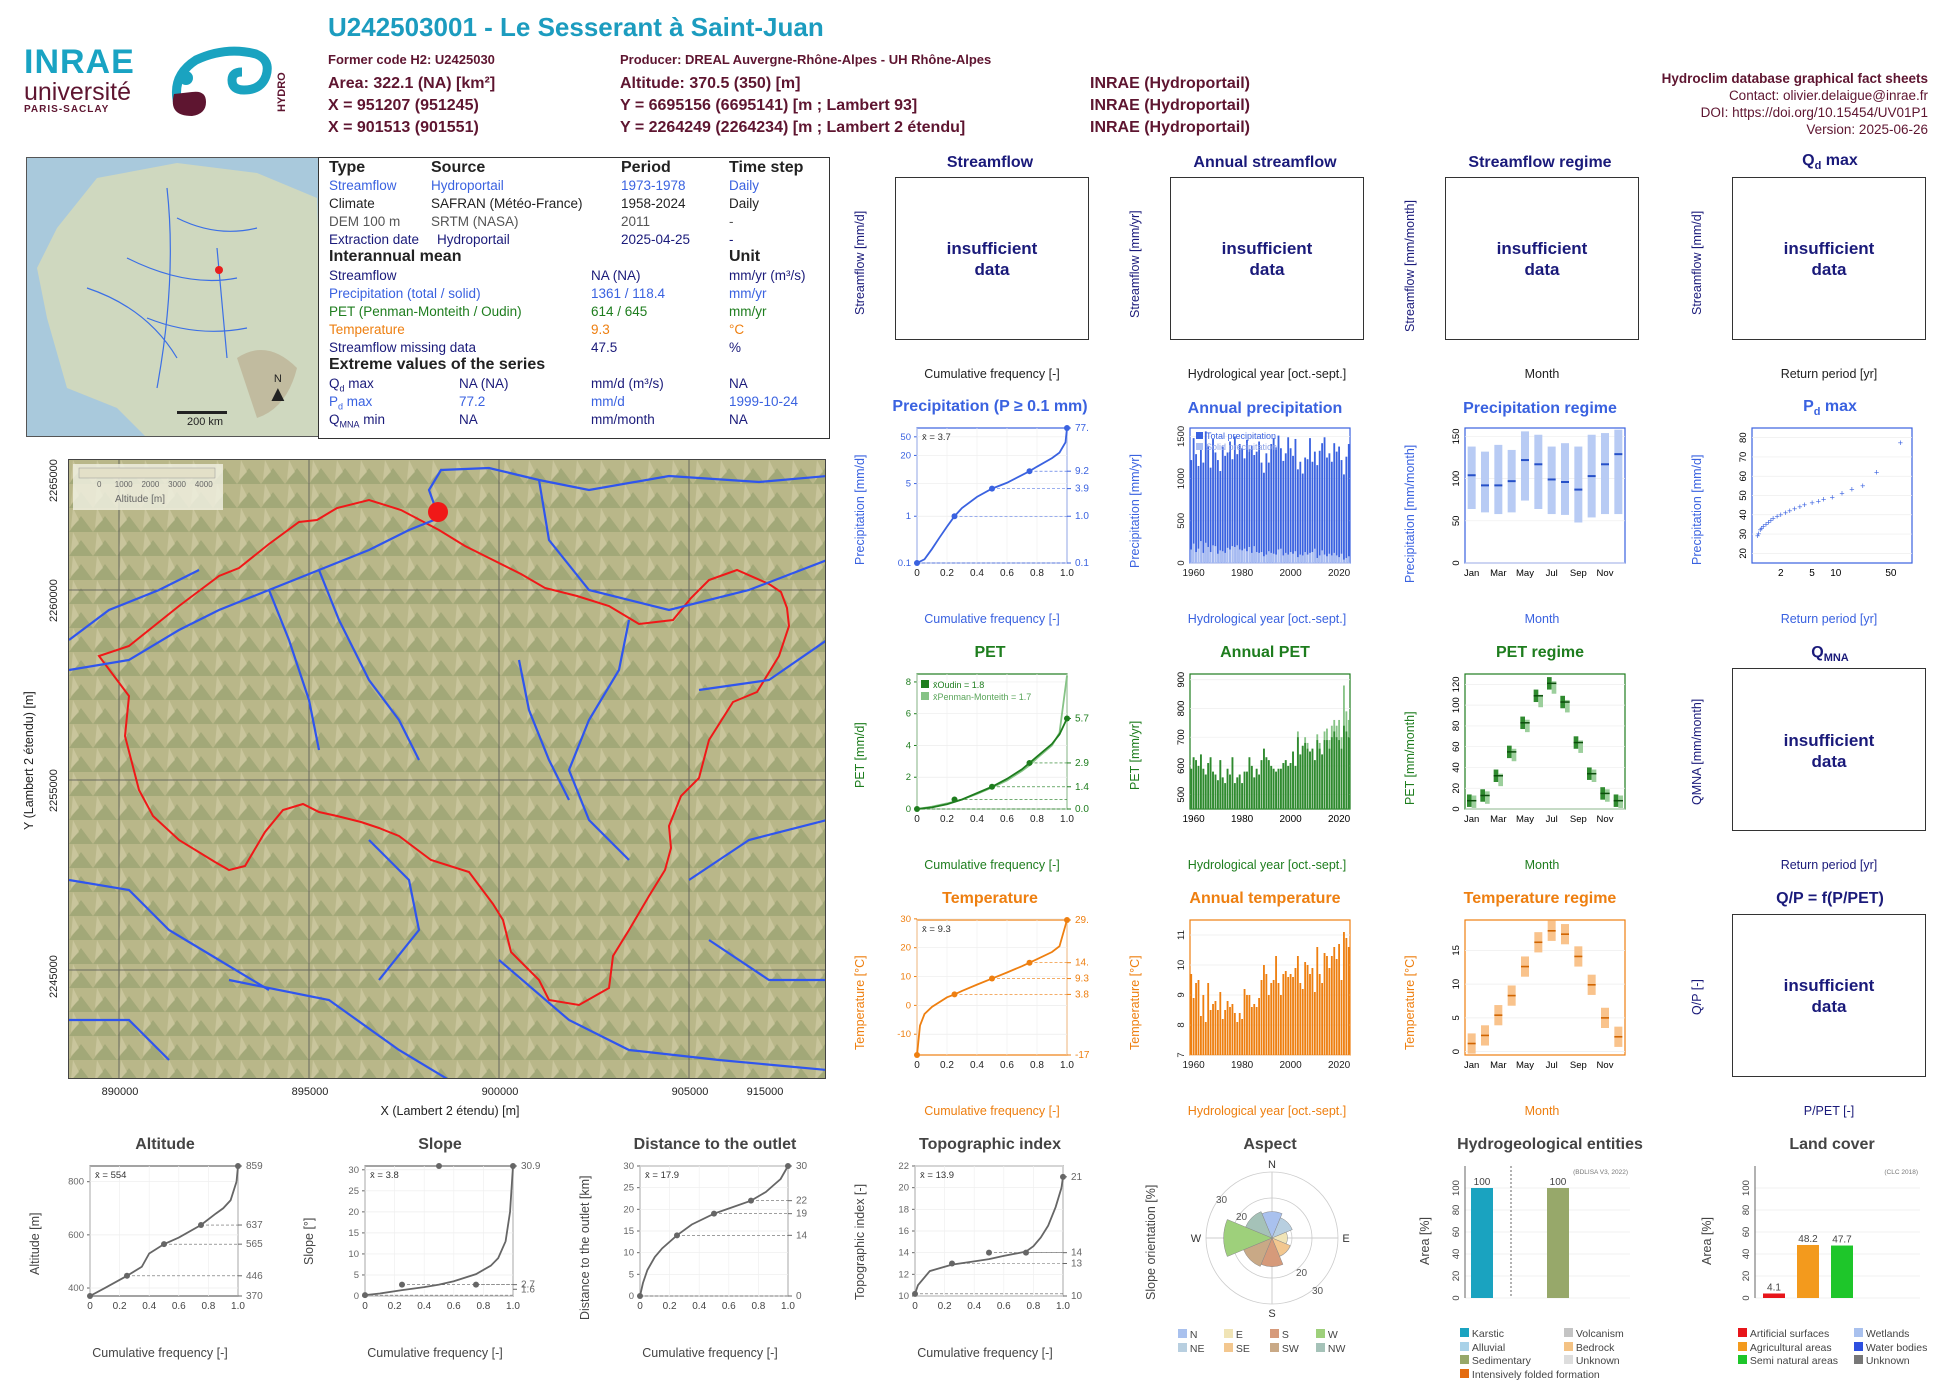 Image resolution: width=1960 pixels, height=1386 pixels. I want to click on map-ytick: 2265000, so click(54, 480).